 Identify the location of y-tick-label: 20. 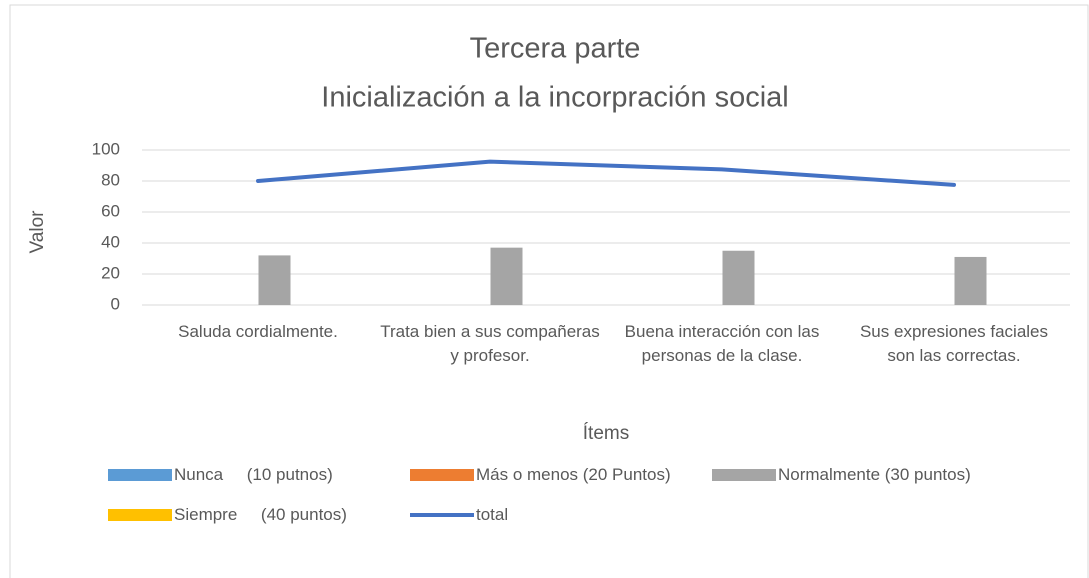
(110, 272).